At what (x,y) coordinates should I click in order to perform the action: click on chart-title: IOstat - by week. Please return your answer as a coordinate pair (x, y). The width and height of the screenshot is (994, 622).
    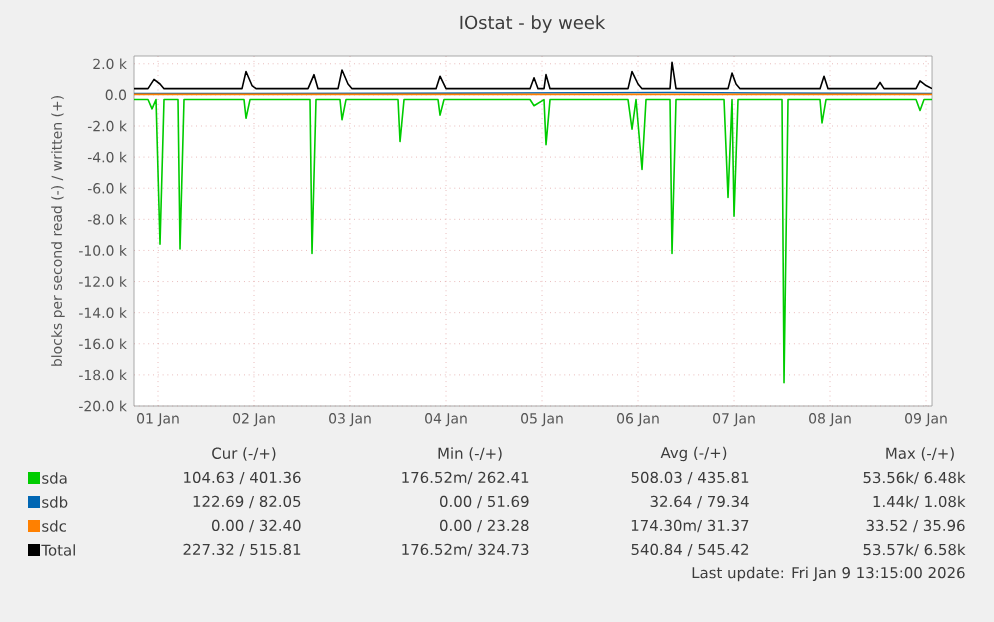
    Looking at the image, I should click on (533, 24).